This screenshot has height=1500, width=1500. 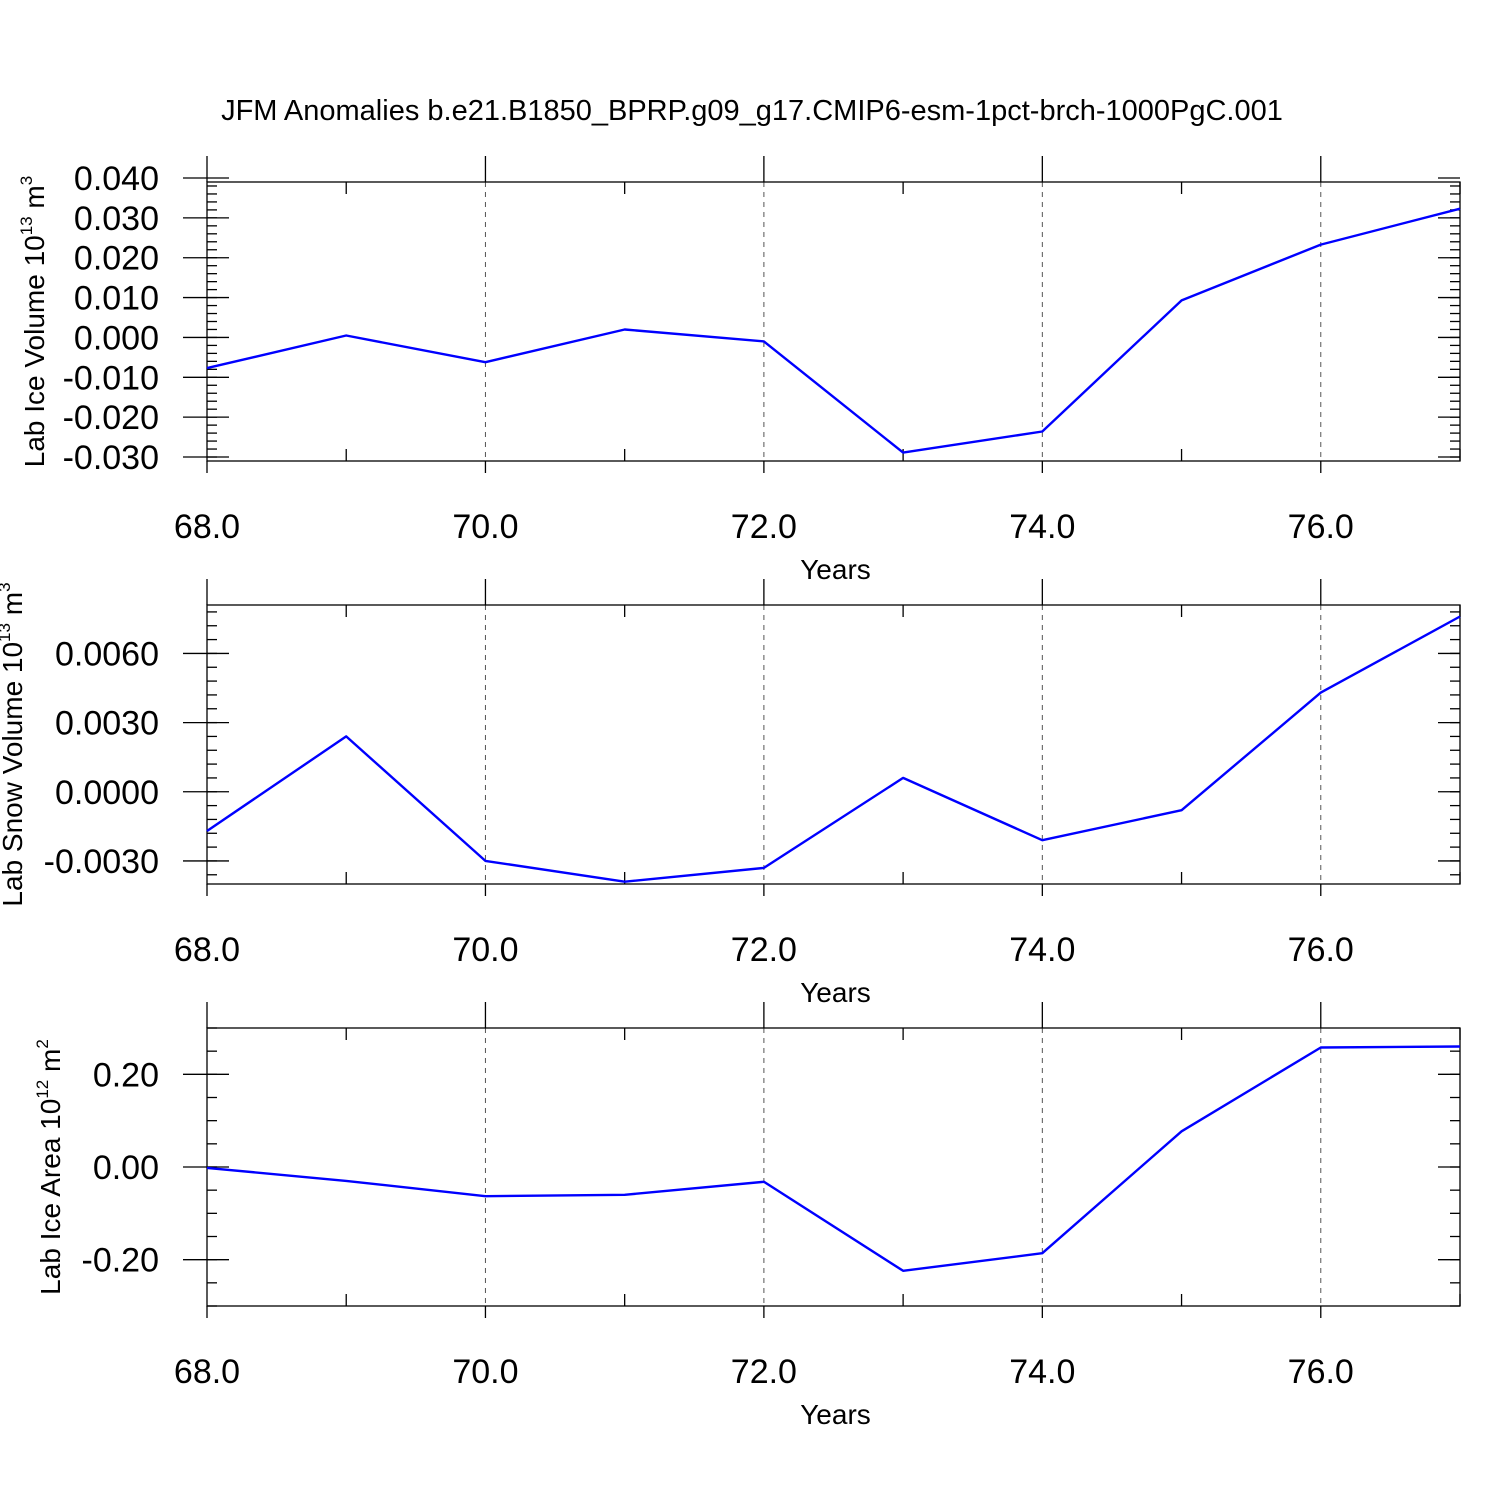 What do you see at coordinates (116, 219) in the screenshot?
I see `y-tick-label: 0.030` at bounding box center [116, 219].